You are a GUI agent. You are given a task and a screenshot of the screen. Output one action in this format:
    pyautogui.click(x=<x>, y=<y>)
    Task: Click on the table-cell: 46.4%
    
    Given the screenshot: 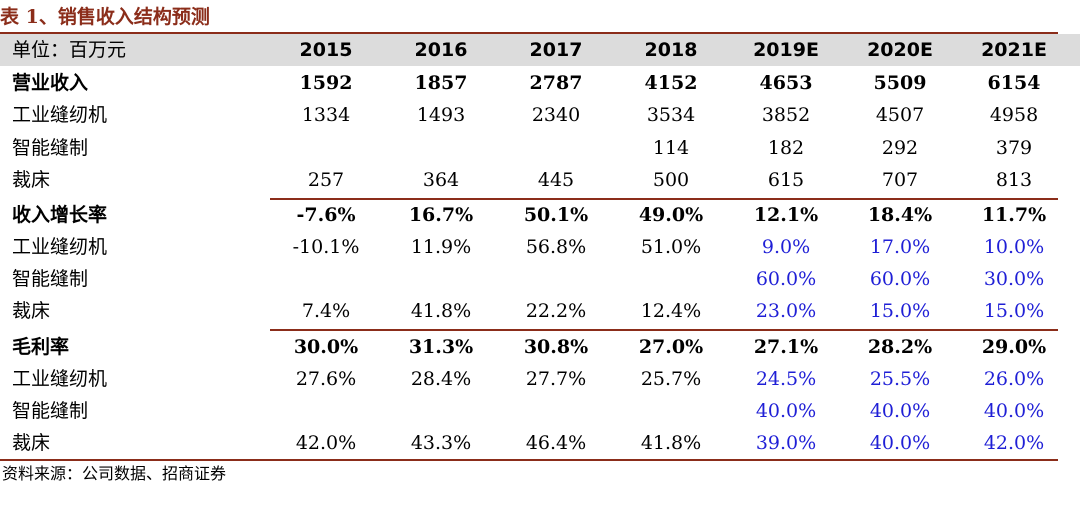 What is the action you would take?
    pyautogui.click(x=556, y=443)
    